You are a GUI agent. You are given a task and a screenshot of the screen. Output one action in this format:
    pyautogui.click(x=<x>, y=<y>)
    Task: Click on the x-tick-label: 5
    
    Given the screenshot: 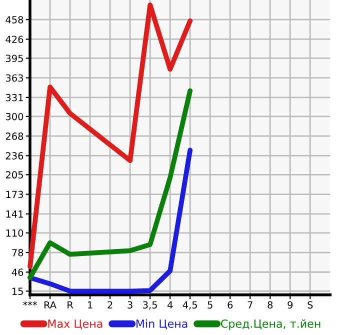 What is the action you would take?
    pyautogui.click(x=210, y=305)
    